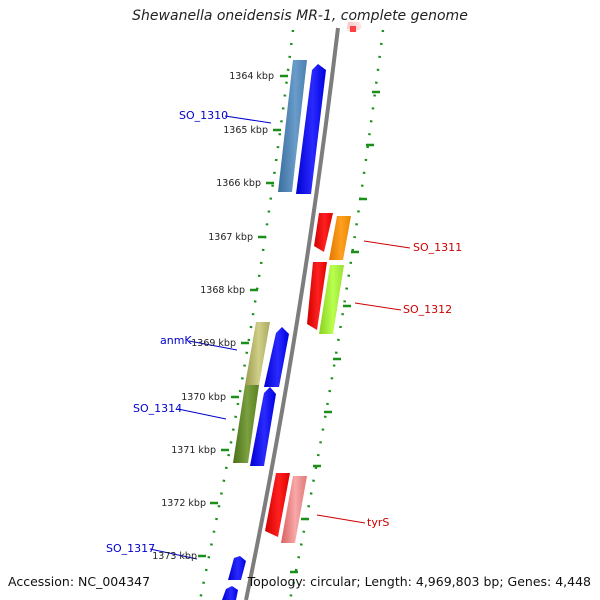  I want to click on gene-so1311-arrow, so click(323, 232).